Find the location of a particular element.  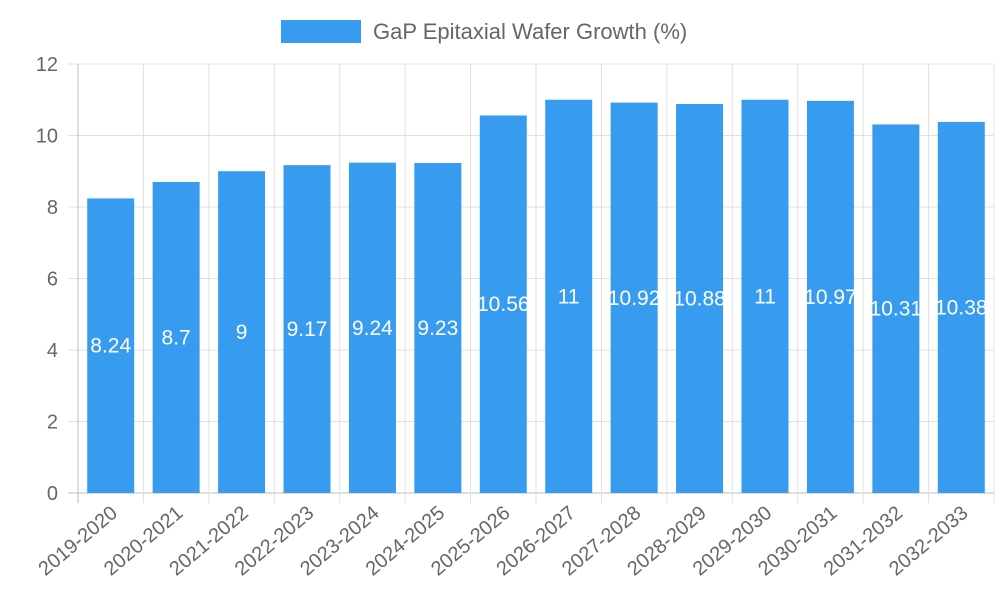

data-label: 8.24 is located at coordinates (110, 346).